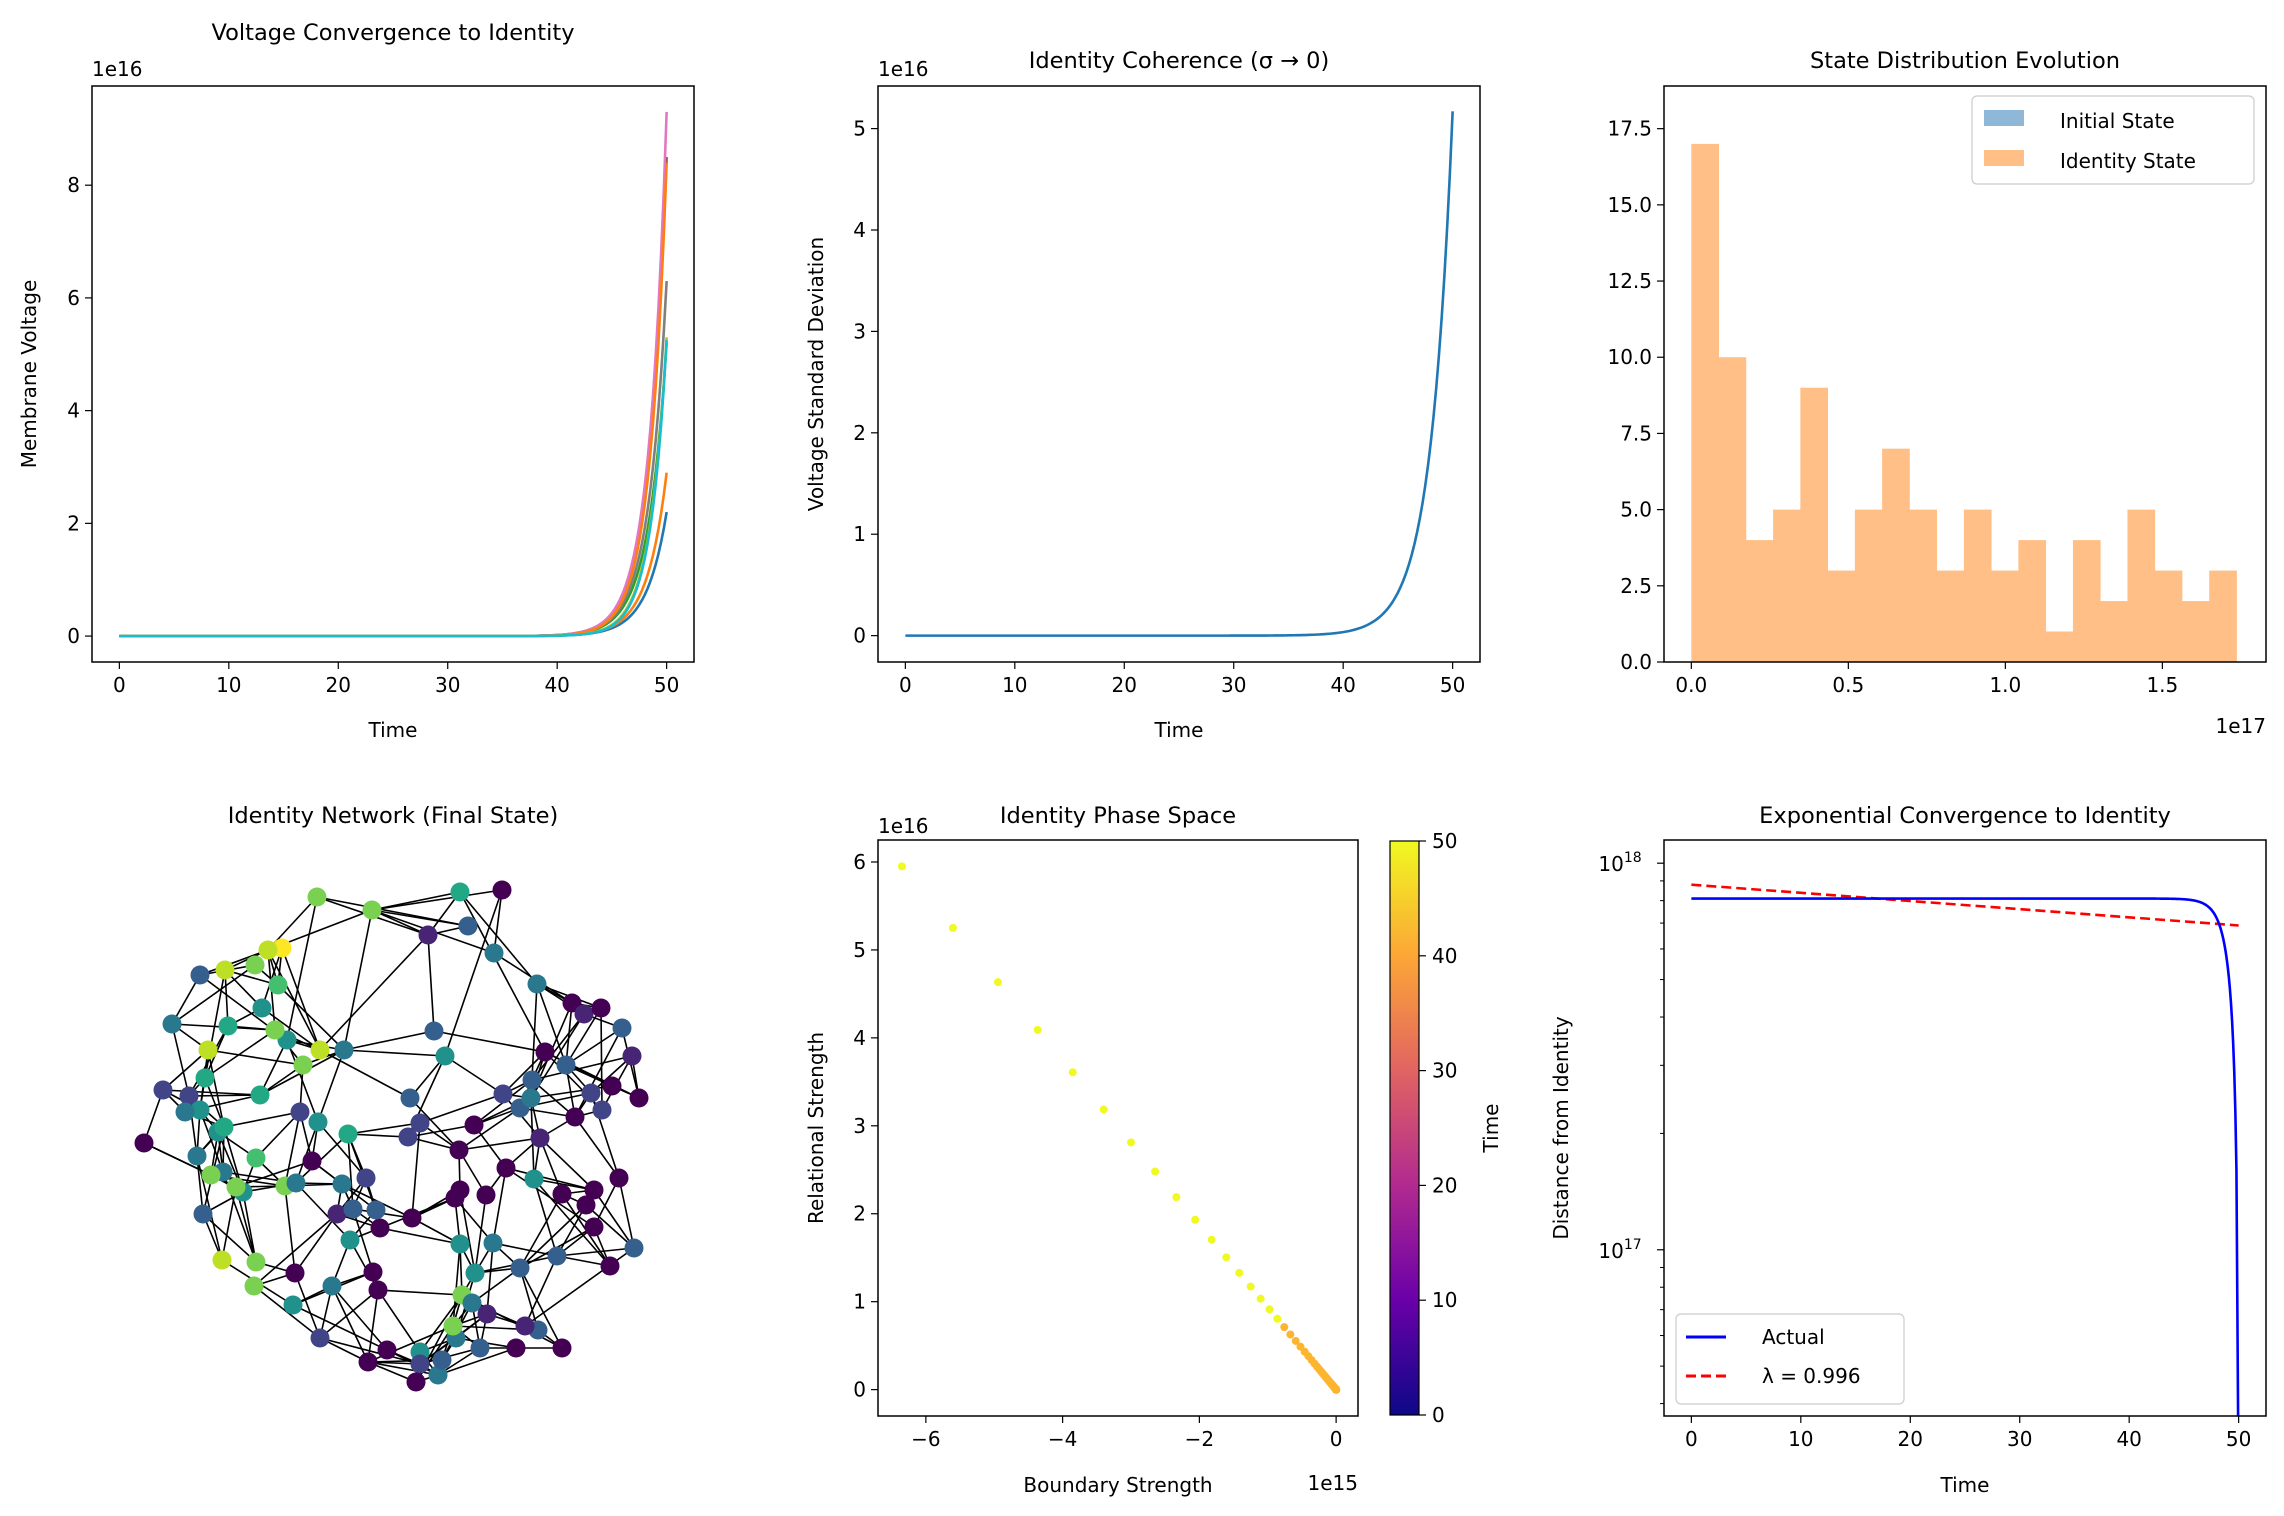 The image size is (2284, 1516). What do you see at coordinates (2128, 1439) in the screenshot?
I see `exponential-xtick-label: 40` at bounding box center [2128, 1439].